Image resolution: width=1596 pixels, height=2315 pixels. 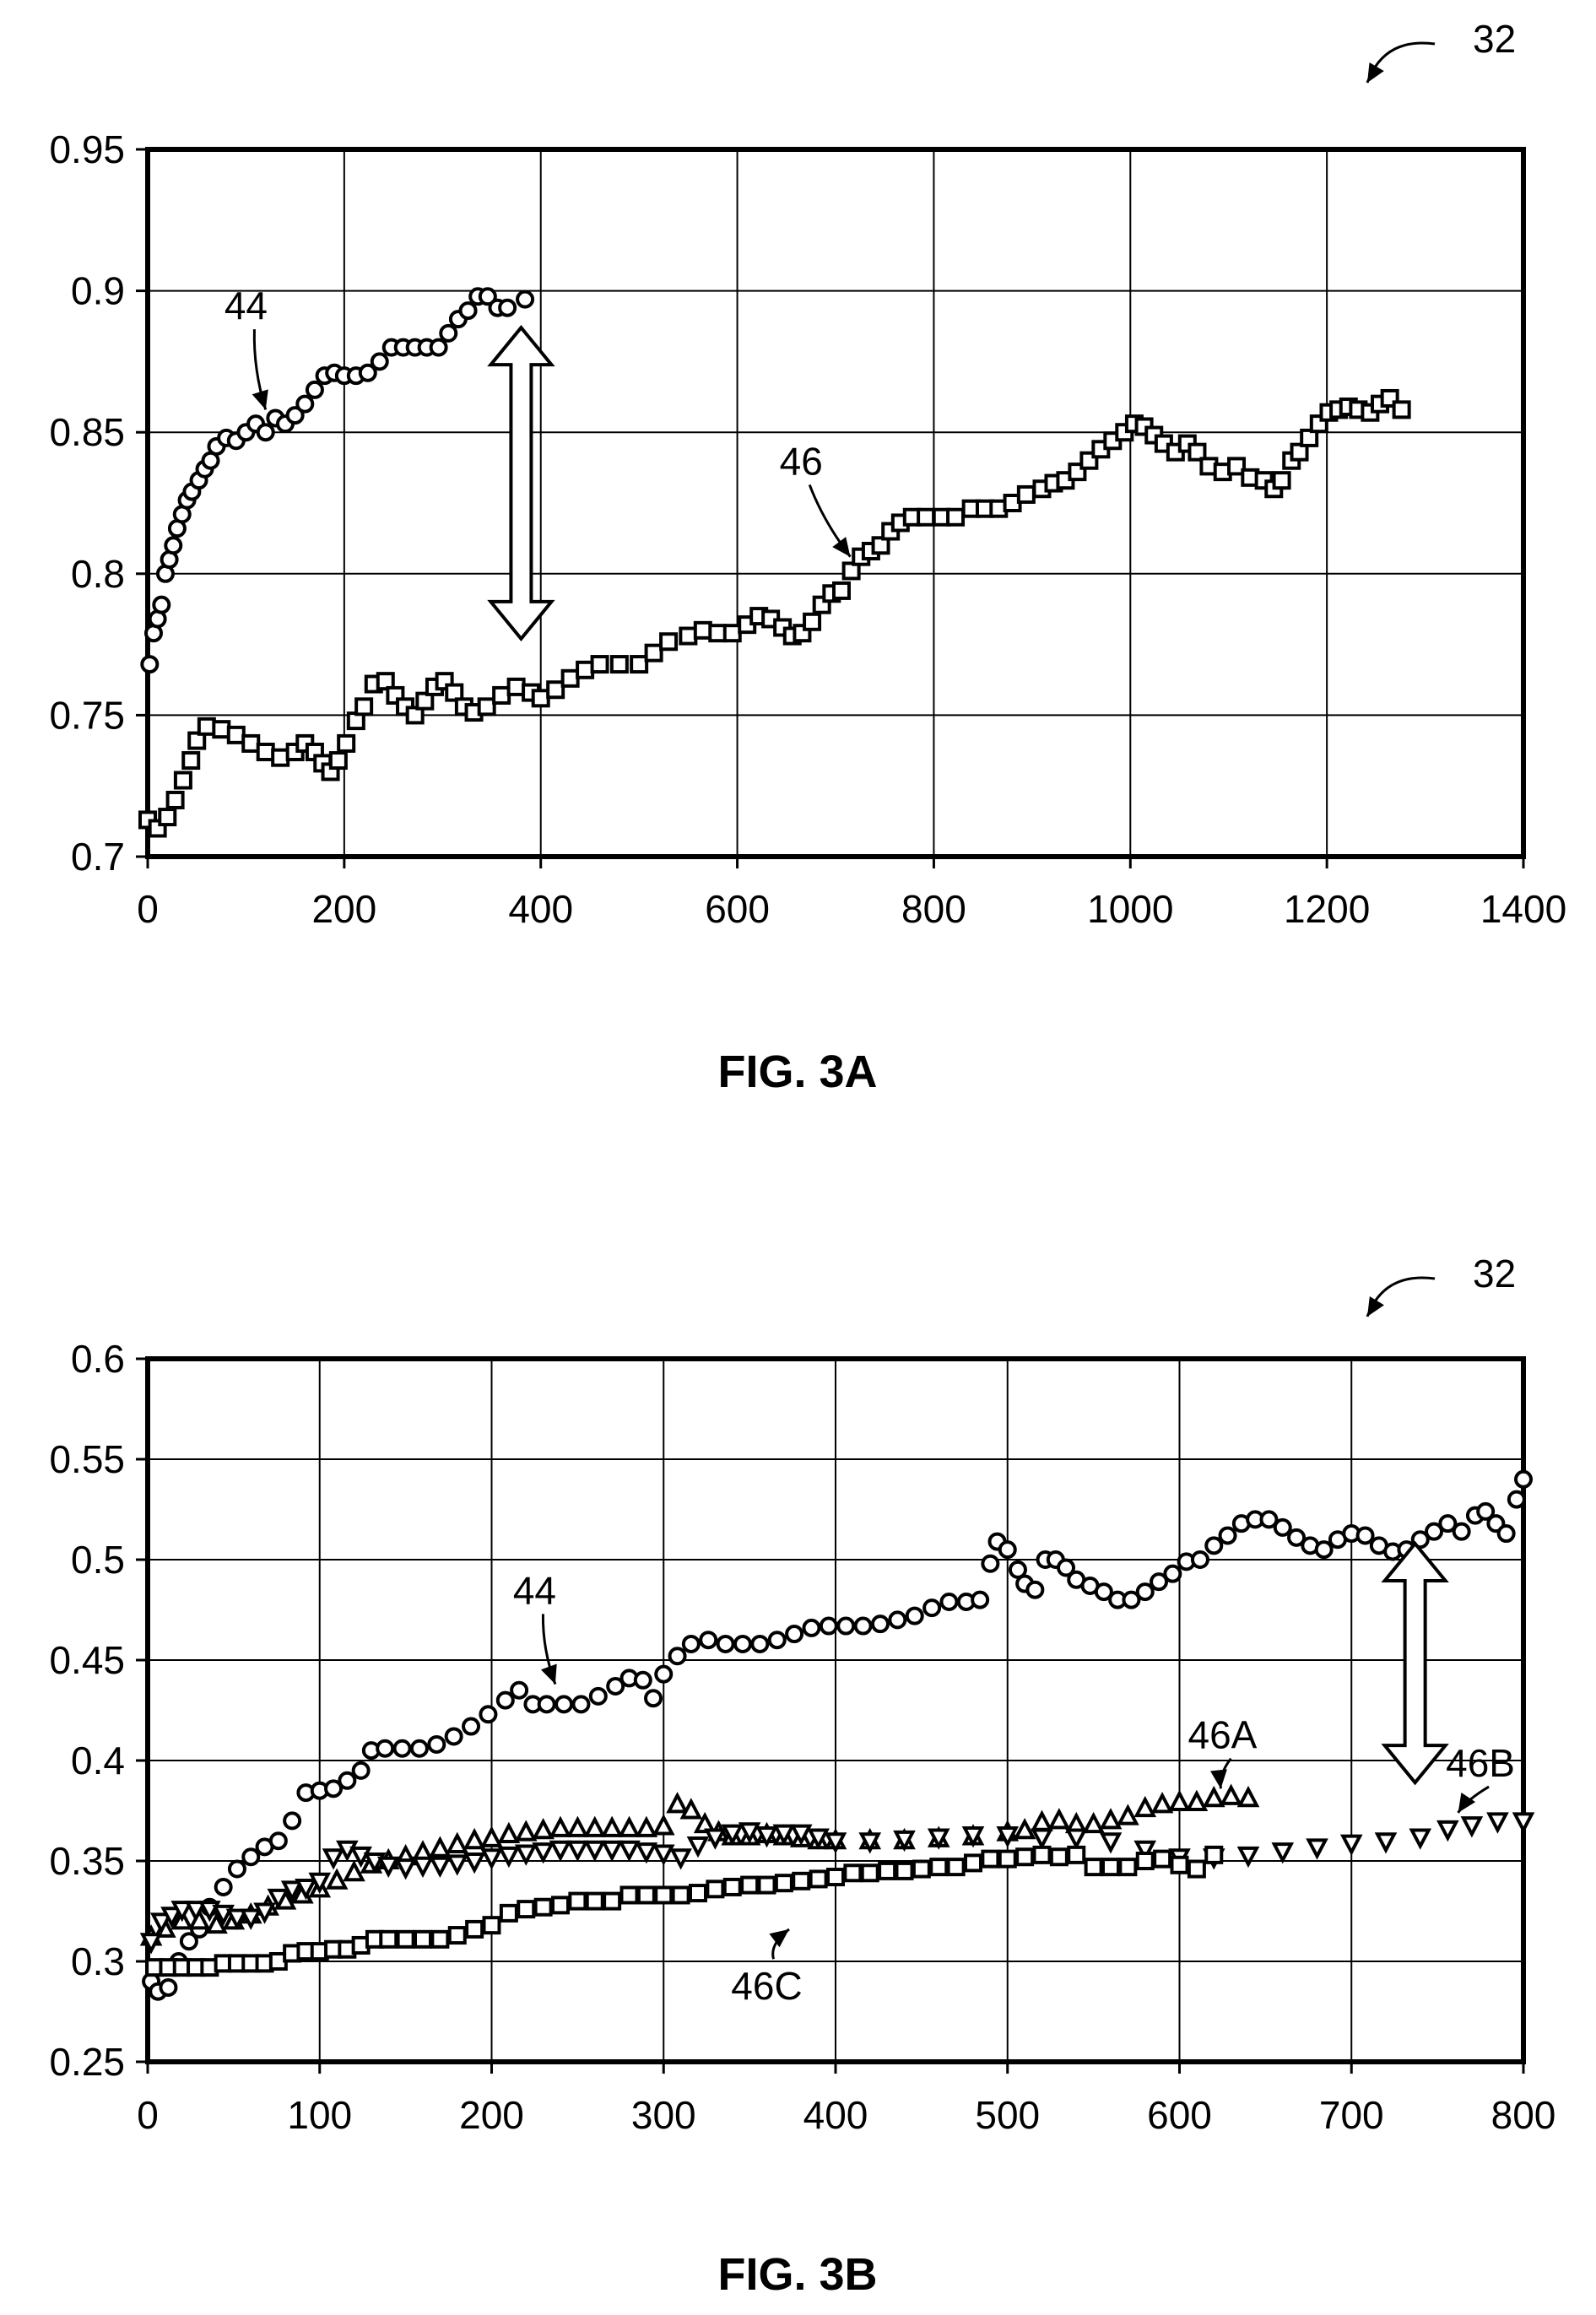 What do you see at coordinates (319, 2115) in the screenshot?
I see `x-tick-label: 100` at bounding box center [319, 2115].